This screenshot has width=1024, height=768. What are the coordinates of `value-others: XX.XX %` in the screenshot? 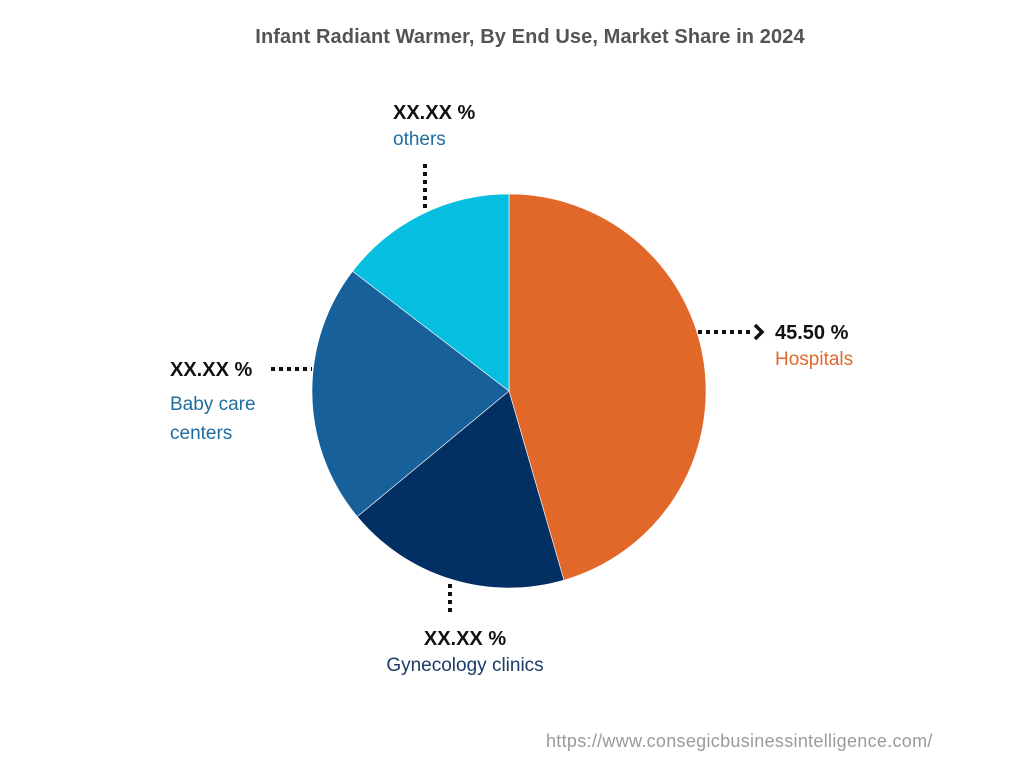 It's located at (434, 113).